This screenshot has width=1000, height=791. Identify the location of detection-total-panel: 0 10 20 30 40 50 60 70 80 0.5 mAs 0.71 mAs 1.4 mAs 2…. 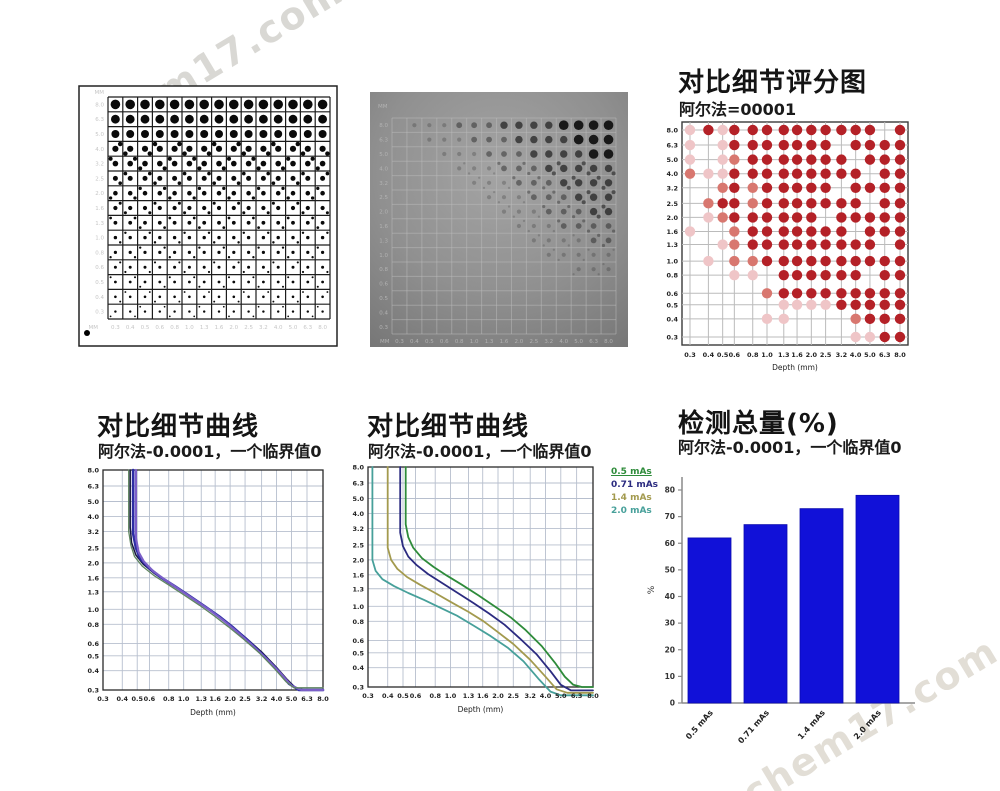
(815, 615).